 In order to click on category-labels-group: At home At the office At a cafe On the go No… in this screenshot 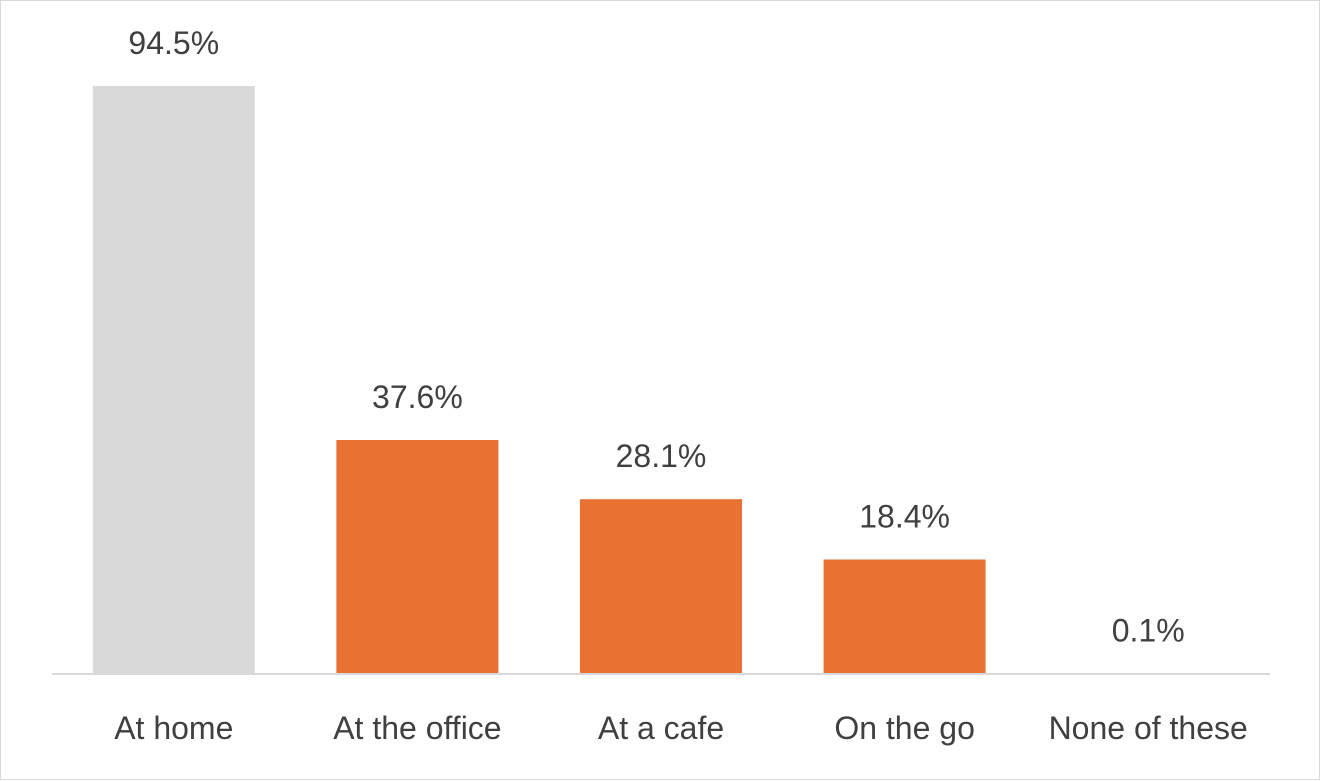, I will do `click(681, 728)`.